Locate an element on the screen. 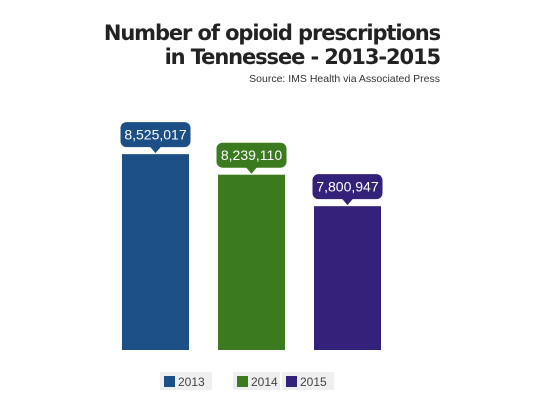 This screenshot has height=408, width=543. data-label-pointer-2015 is located at coordinates (347, 202).